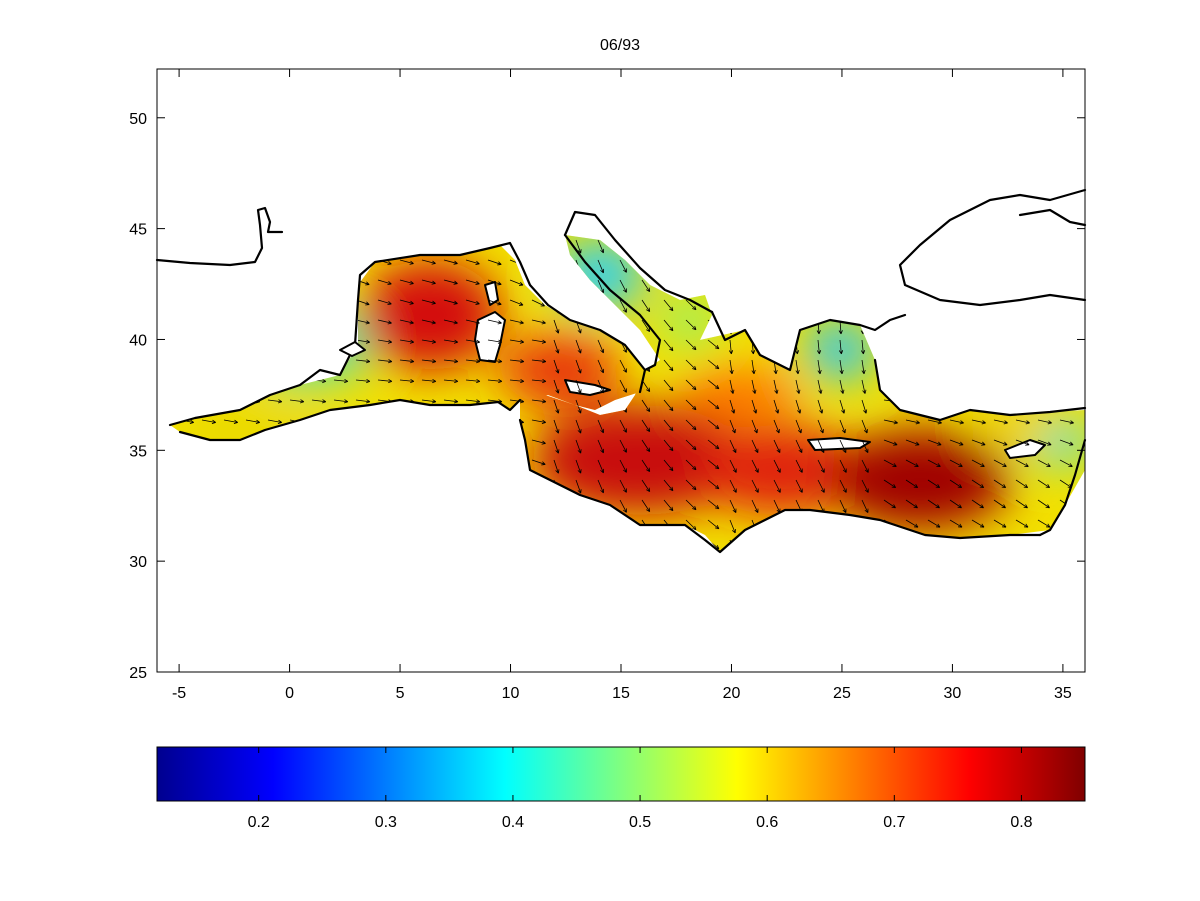  I want to click on y-tick-label: 40, so click(138, 340).